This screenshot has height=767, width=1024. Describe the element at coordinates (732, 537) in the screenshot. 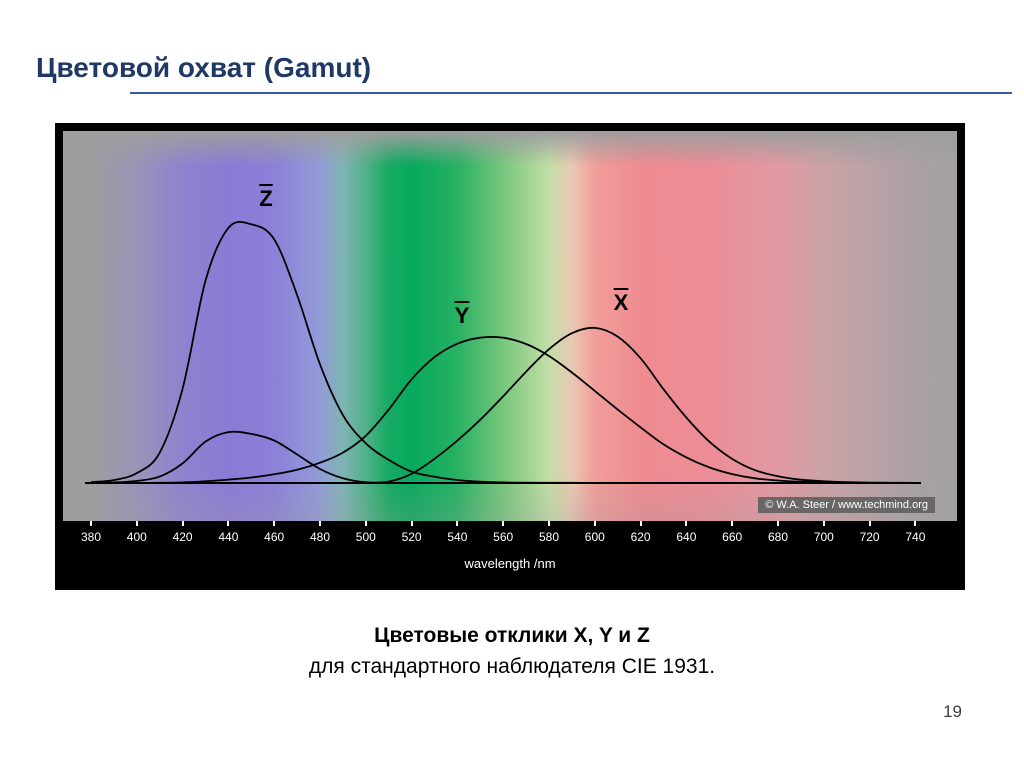

I see `x-tick-label: 660` at that location.